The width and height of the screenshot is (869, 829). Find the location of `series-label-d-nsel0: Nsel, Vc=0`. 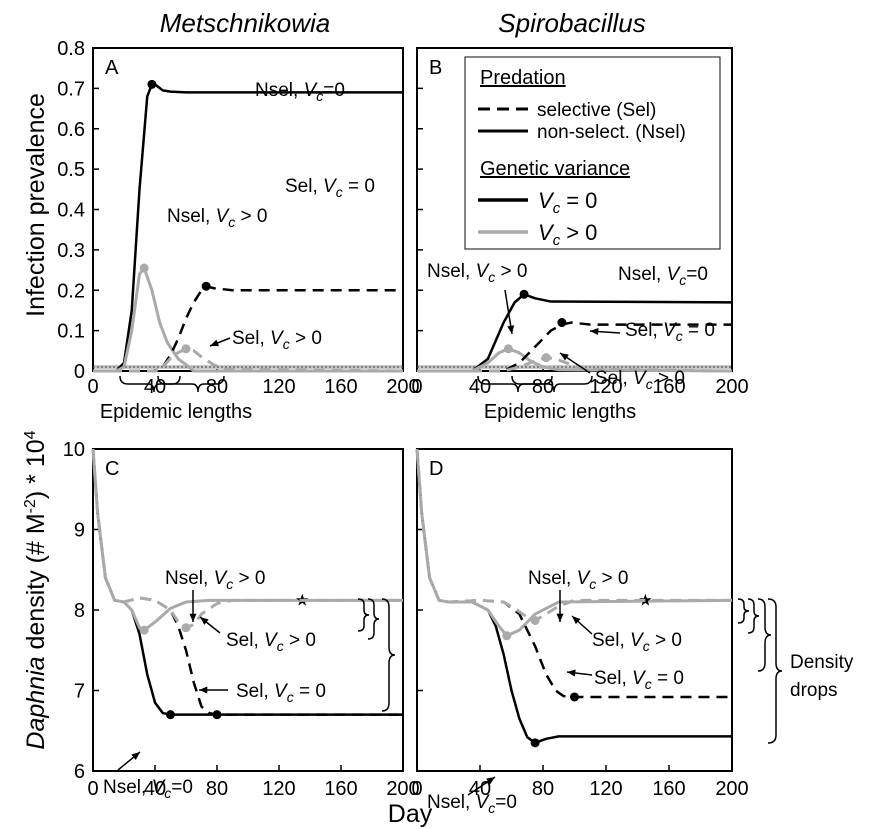

series-label-d-nsel0: Nsel, Vc=0 is located at coordinates (472, 804).